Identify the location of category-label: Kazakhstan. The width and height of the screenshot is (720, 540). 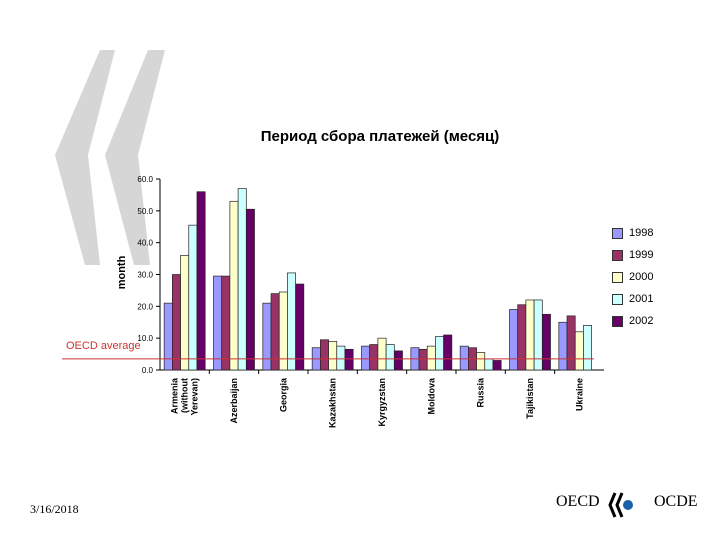
(333, 403).